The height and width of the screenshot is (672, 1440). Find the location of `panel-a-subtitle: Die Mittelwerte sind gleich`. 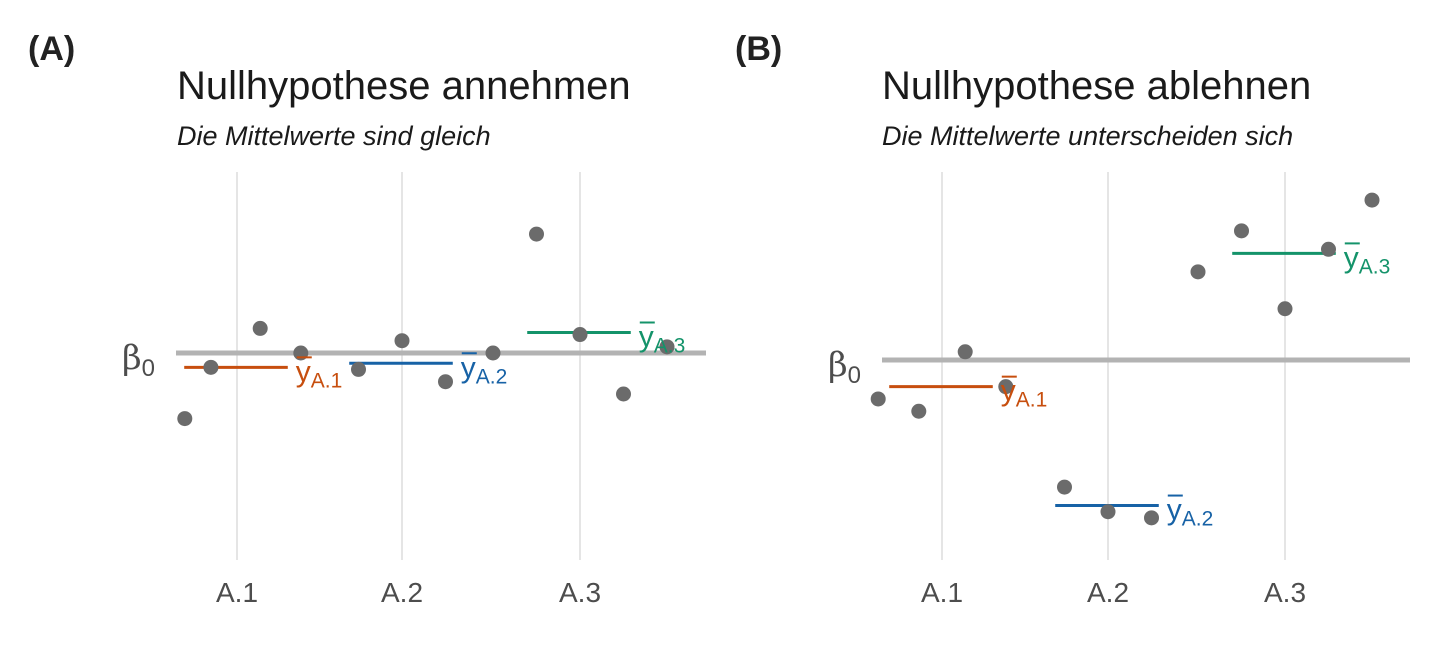

panel-a-subtitle: Die Mittelwerte sind gleich is located at coordinates (334, 136).